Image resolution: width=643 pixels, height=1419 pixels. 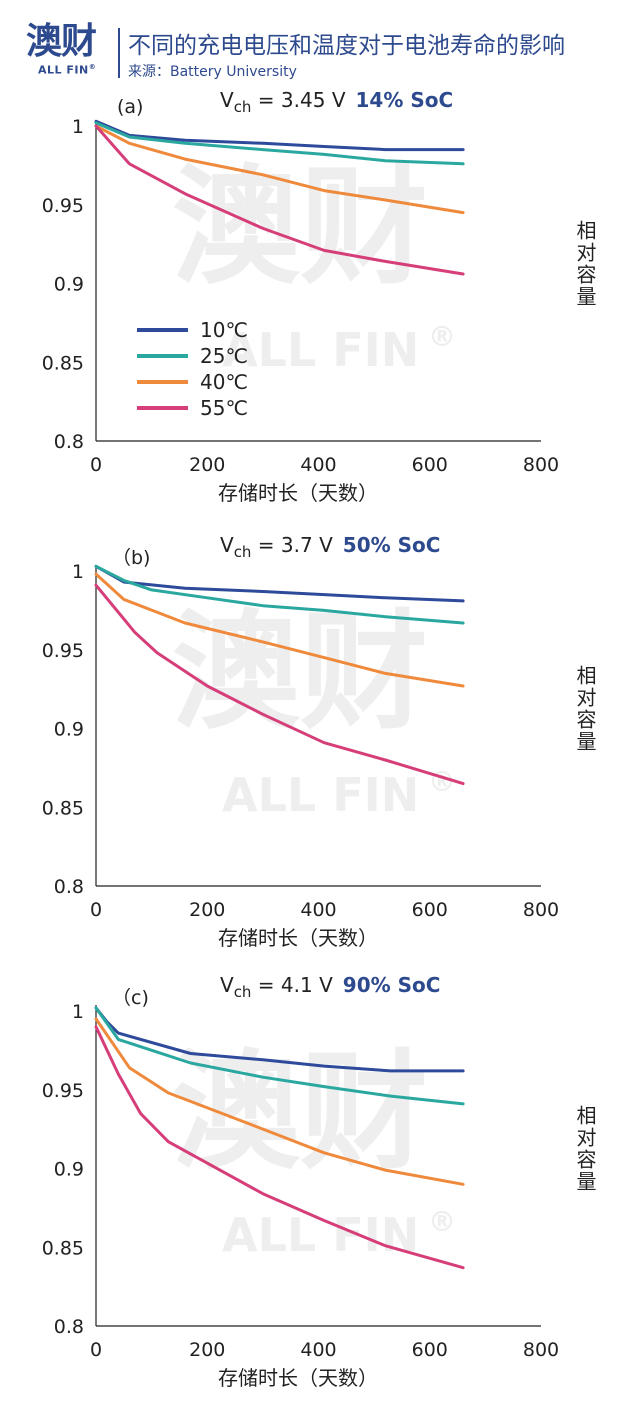 I want to click on logo-sub-text: ALL FIN, so click(x=63, y=70).